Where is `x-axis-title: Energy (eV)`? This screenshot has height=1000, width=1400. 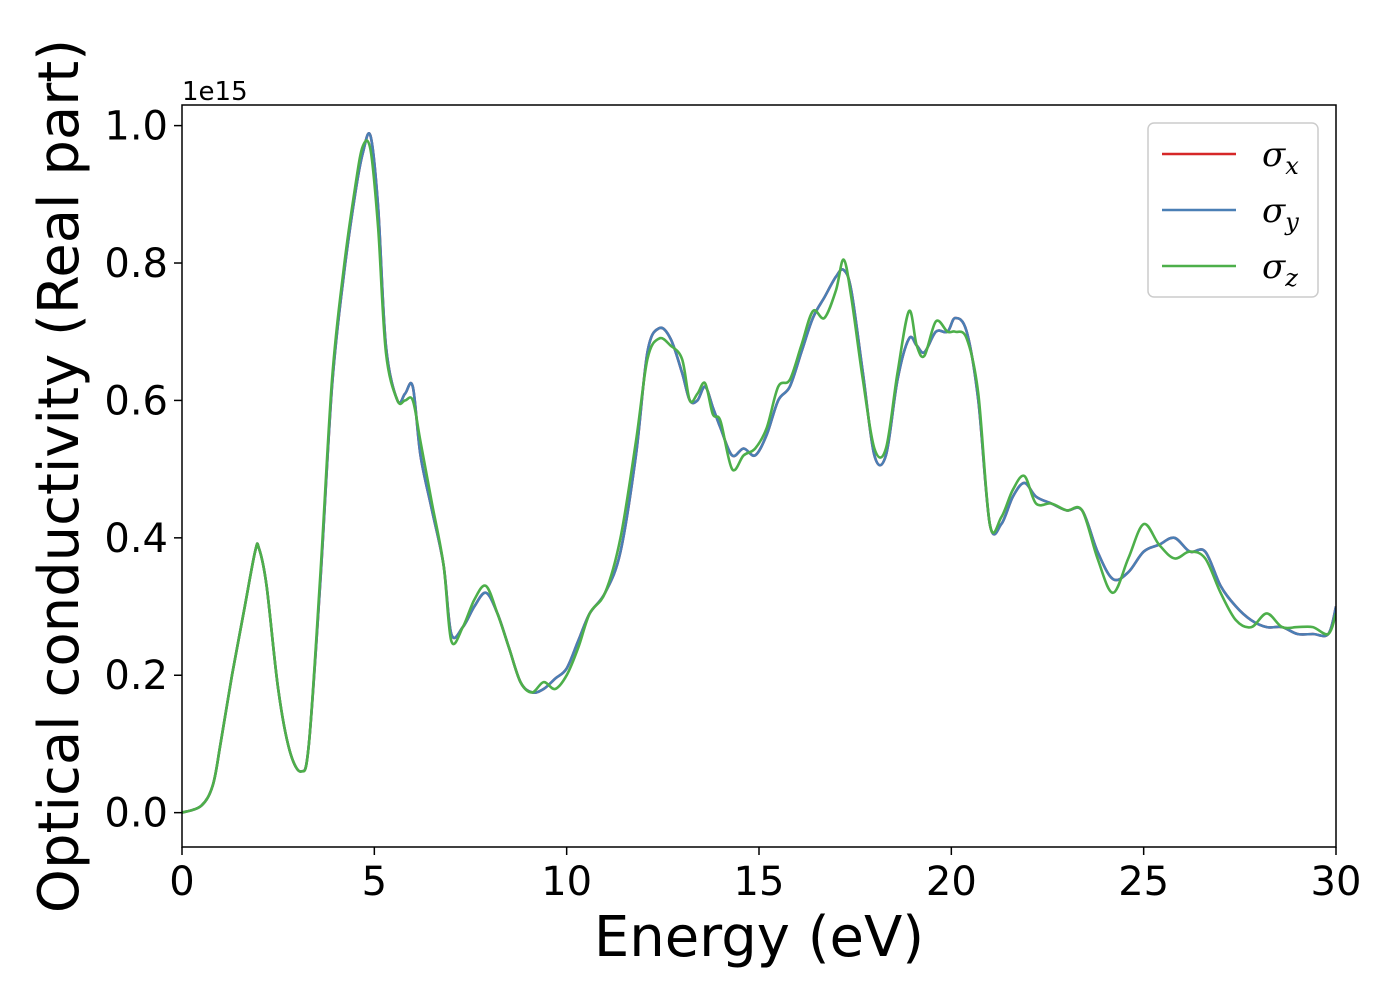 x-axis-title: Energy (eV) is located at coordinates (759, 937).